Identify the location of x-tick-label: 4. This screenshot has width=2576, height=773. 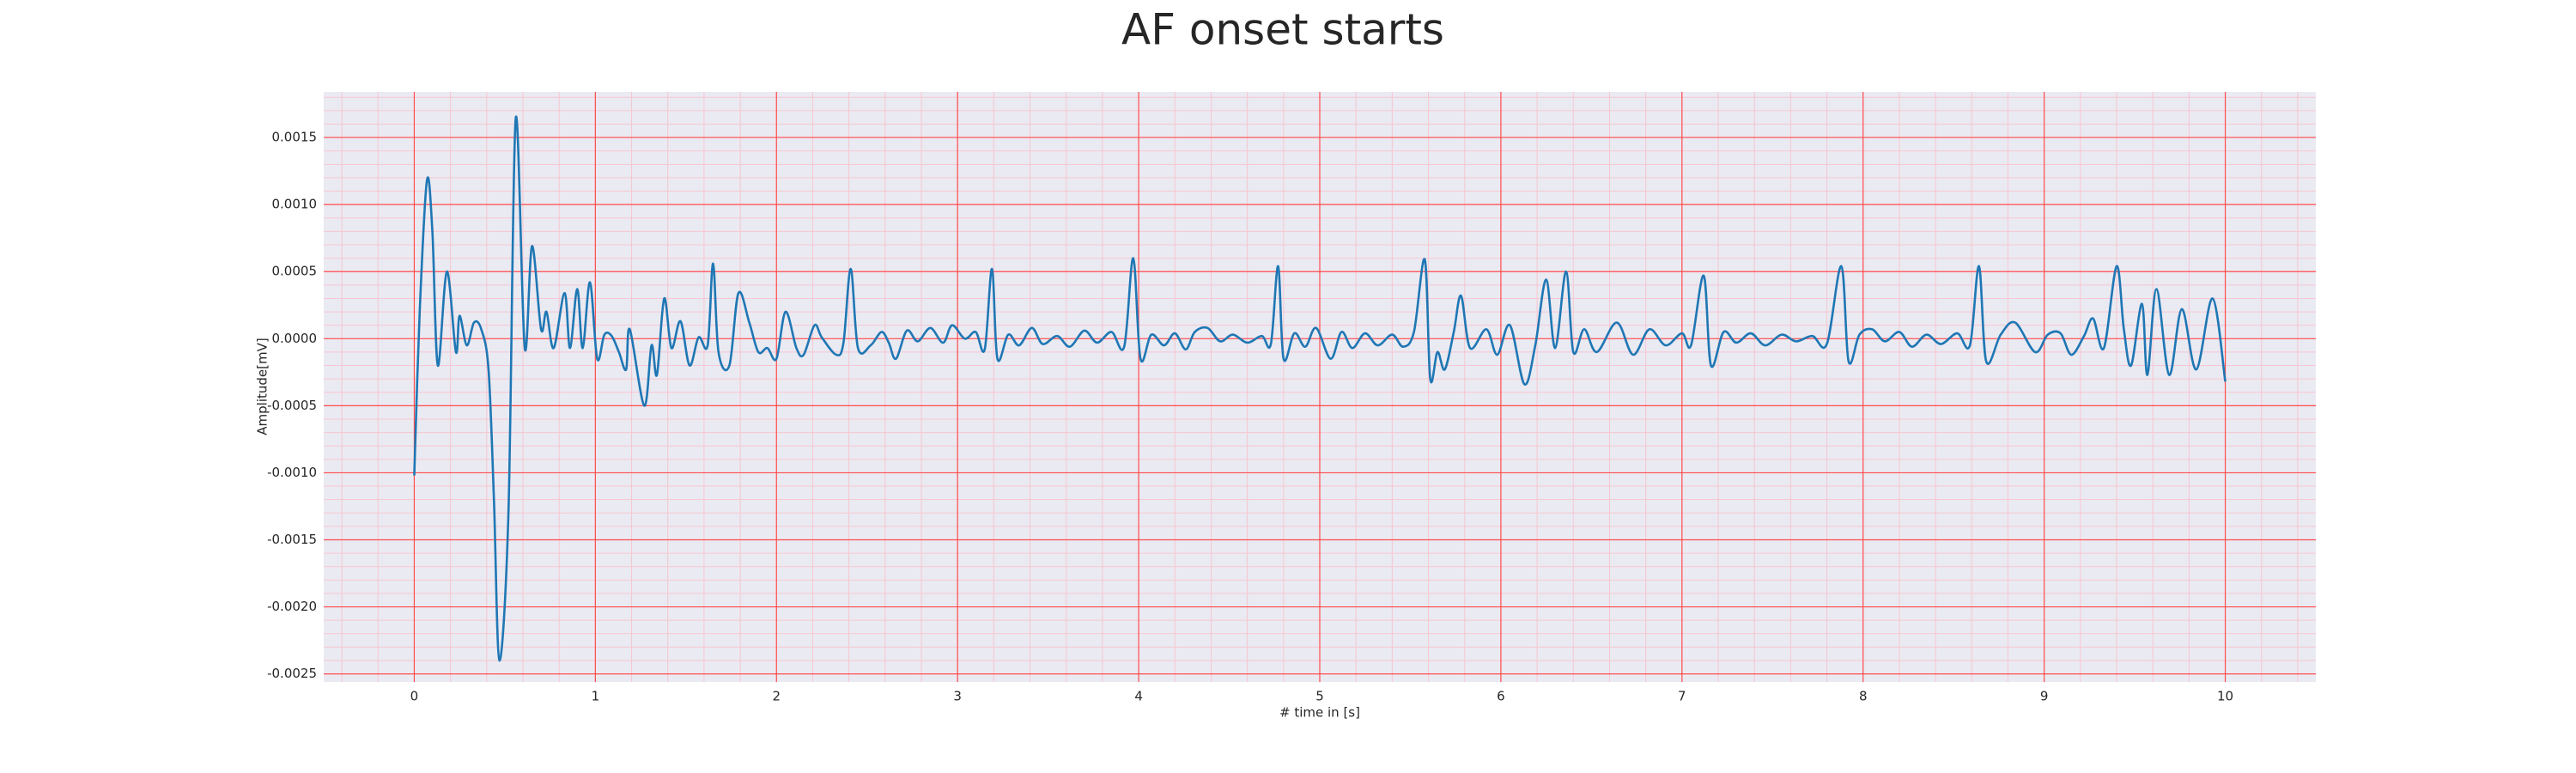
(1138, 696).